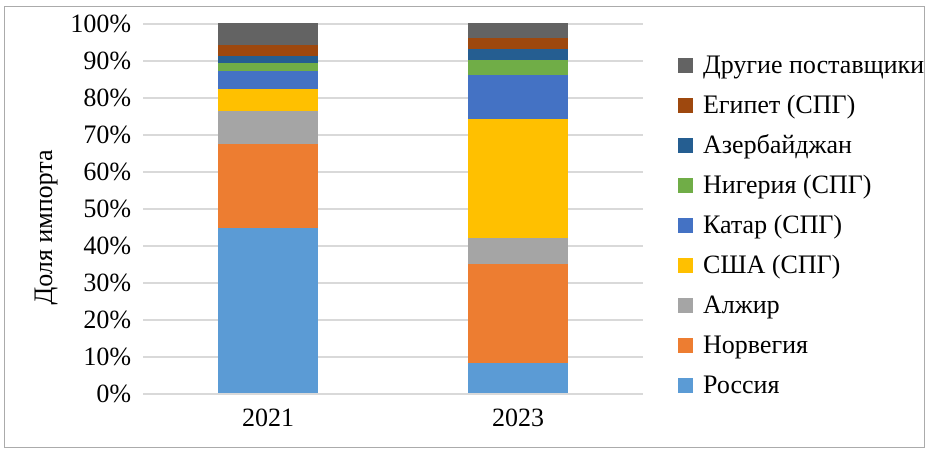  What do you see at coordinates (814, 64) in the screenshot?
I see `legend-label: Другие поставщики` at bounding box center [814, 64].